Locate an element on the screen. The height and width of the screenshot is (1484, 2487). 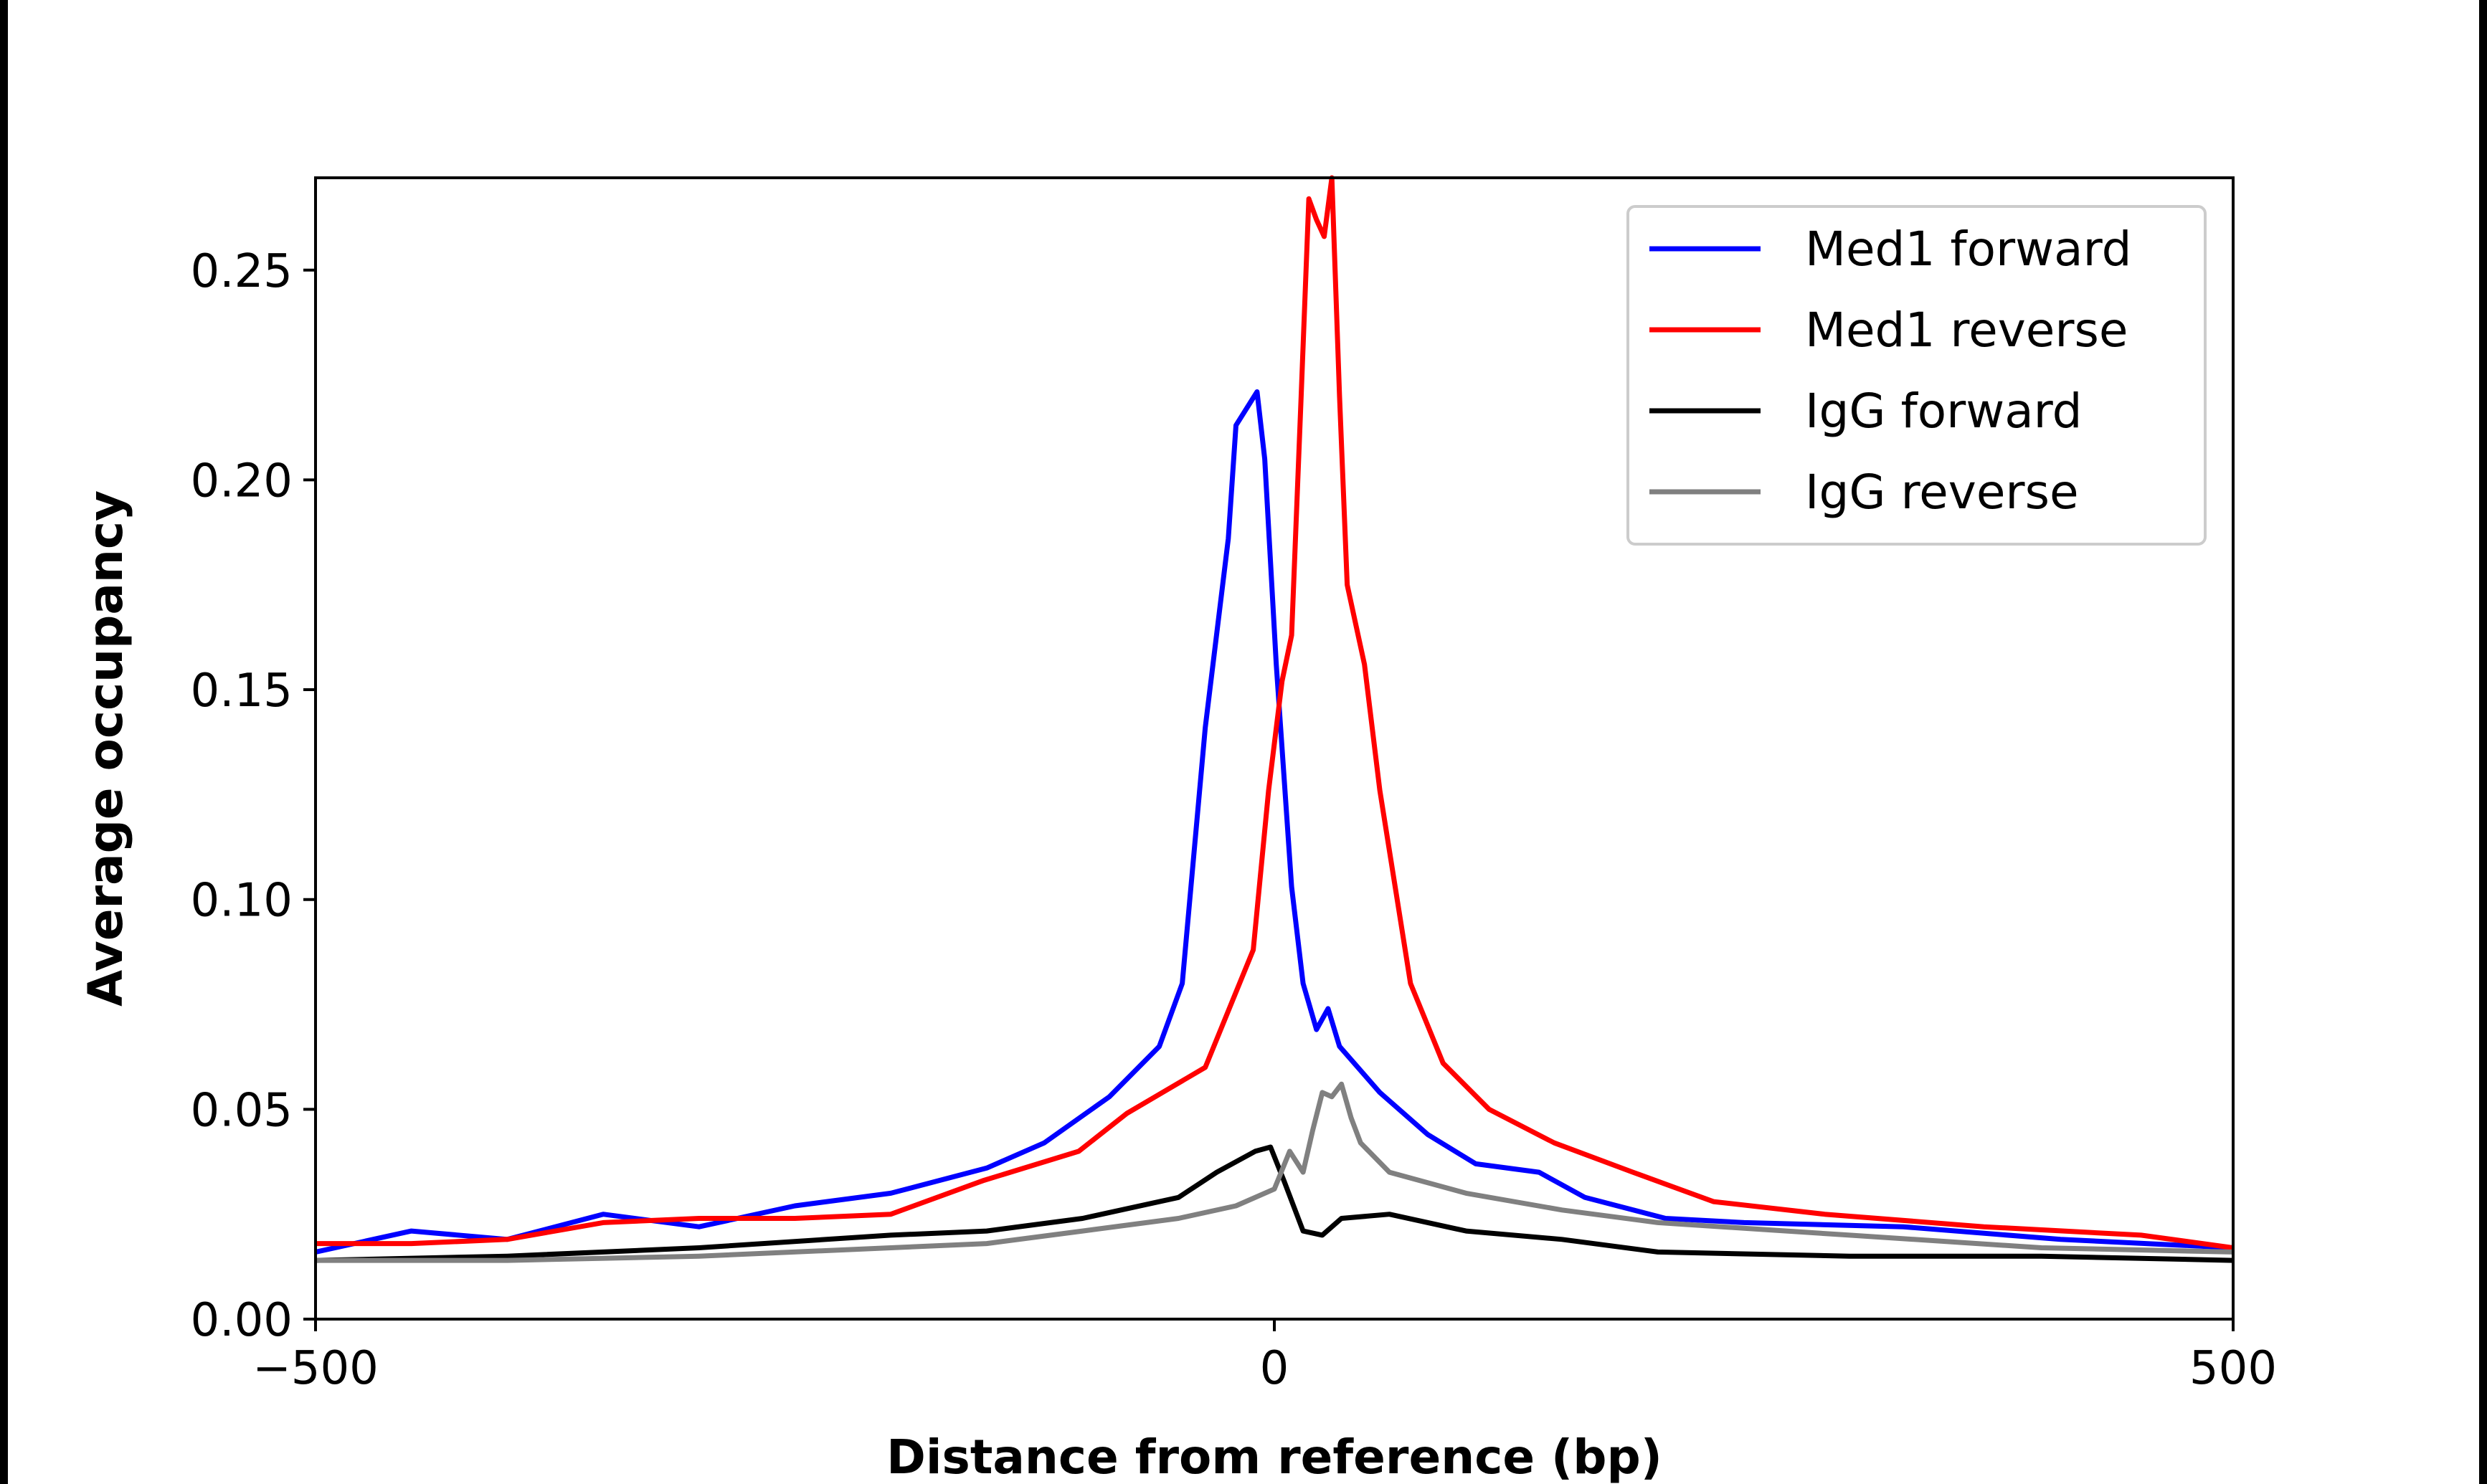
legend-label: Med1 forward is located at coordinates (1968, 249).